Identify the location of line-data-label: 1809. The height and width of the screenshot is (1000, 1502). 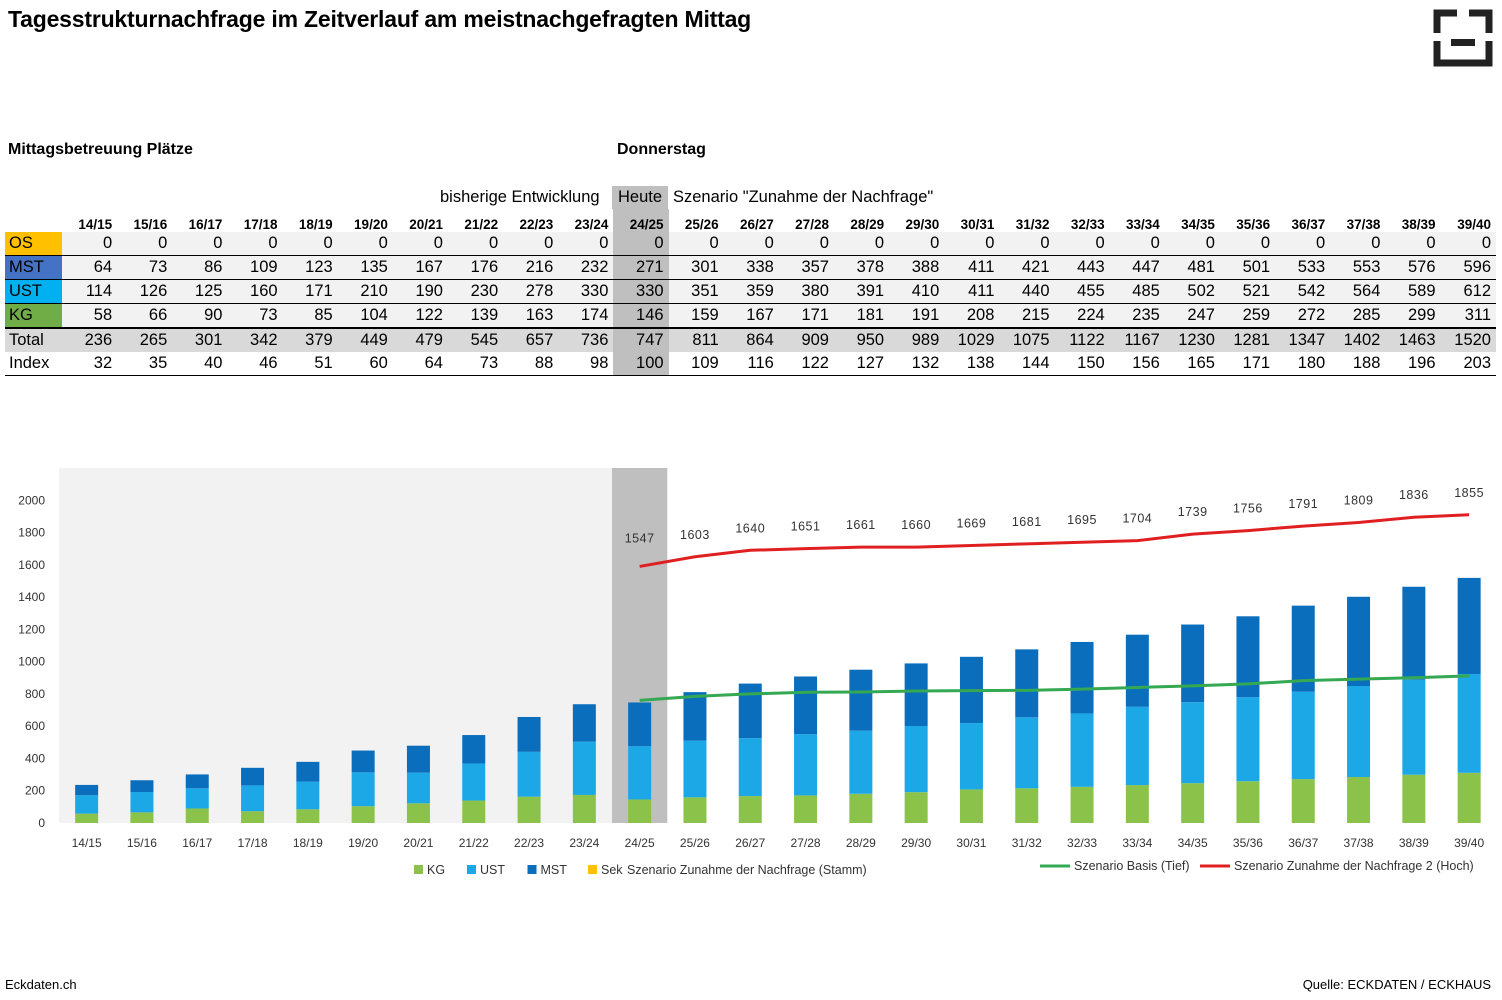
(1359, 501).